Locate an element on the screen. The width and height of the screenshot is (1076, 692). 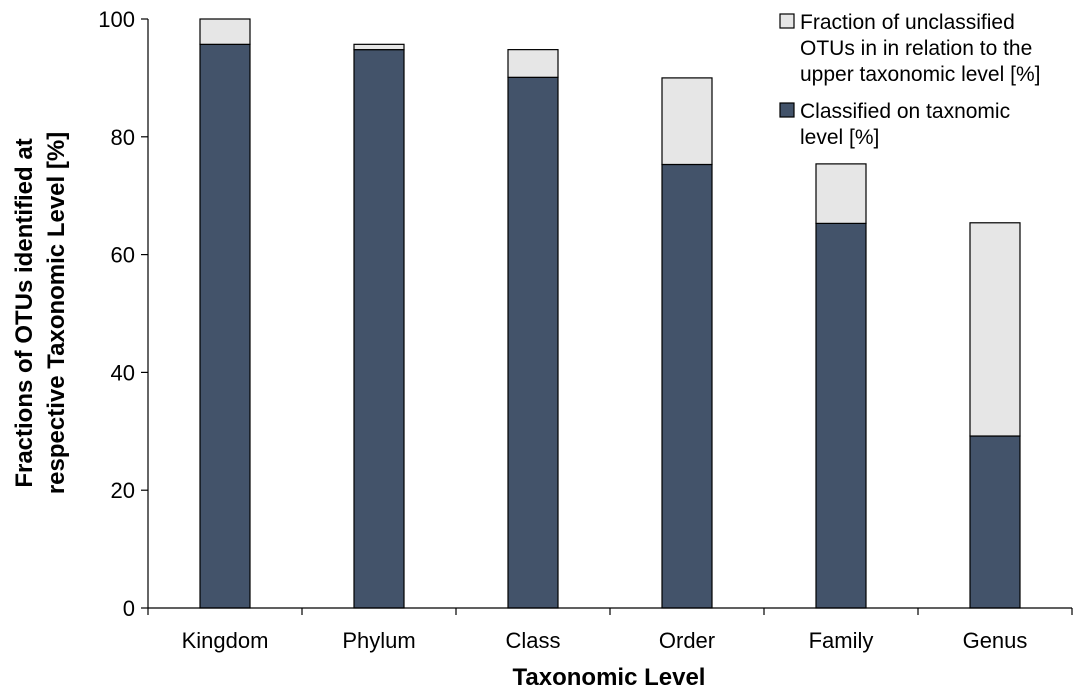
bar-phylum-unclassified is located at coordinates (379, 47).